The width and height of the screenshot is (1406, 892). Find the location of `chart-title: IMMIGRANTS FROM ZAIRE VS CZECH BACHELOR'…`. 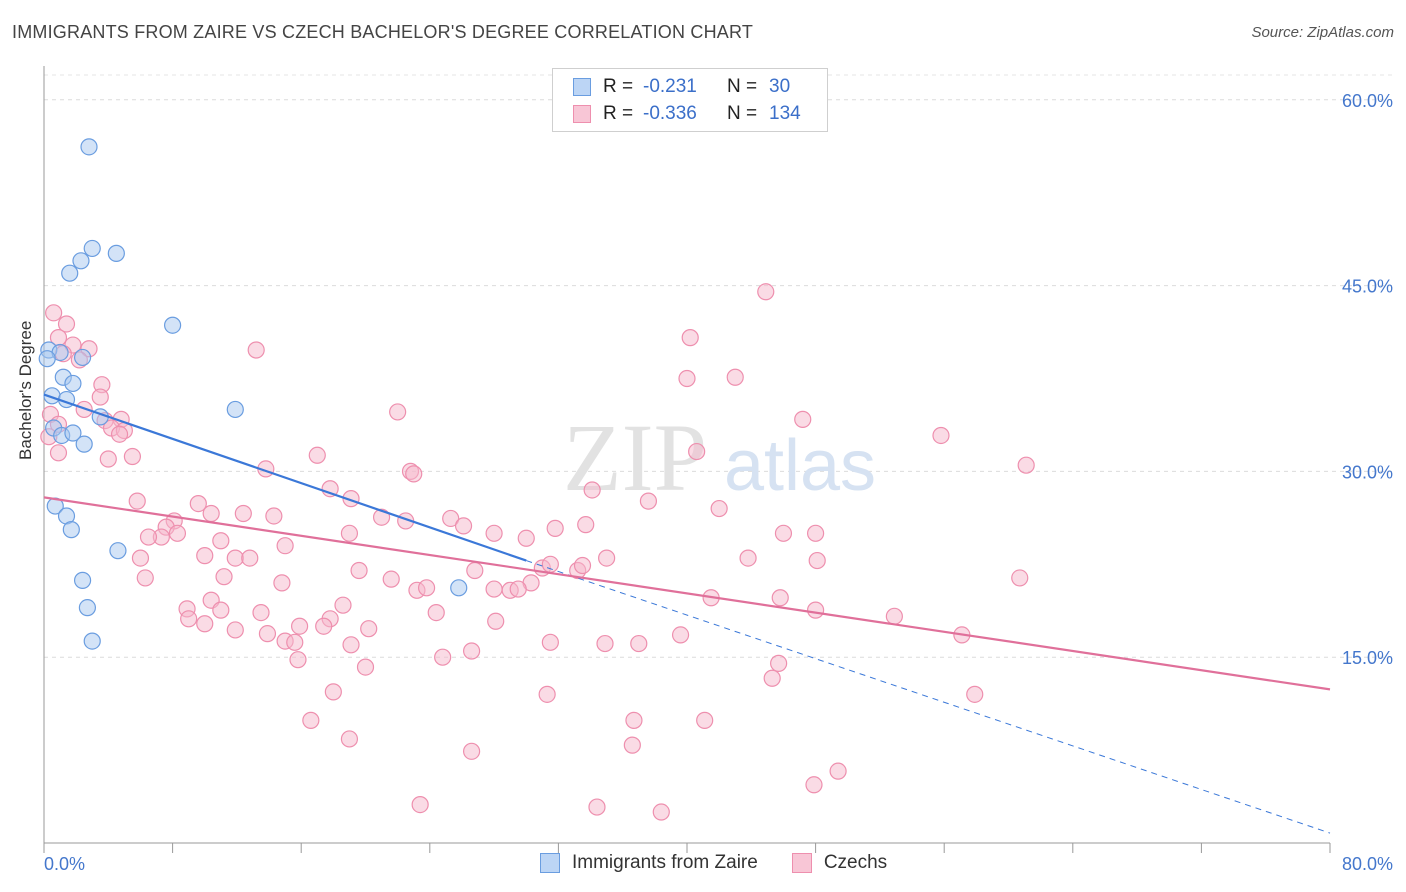

chart-title: IMMIGRANTS FROM ZAIRE VS CZECH BACHELOR'… is located at coordinates (383, 32).